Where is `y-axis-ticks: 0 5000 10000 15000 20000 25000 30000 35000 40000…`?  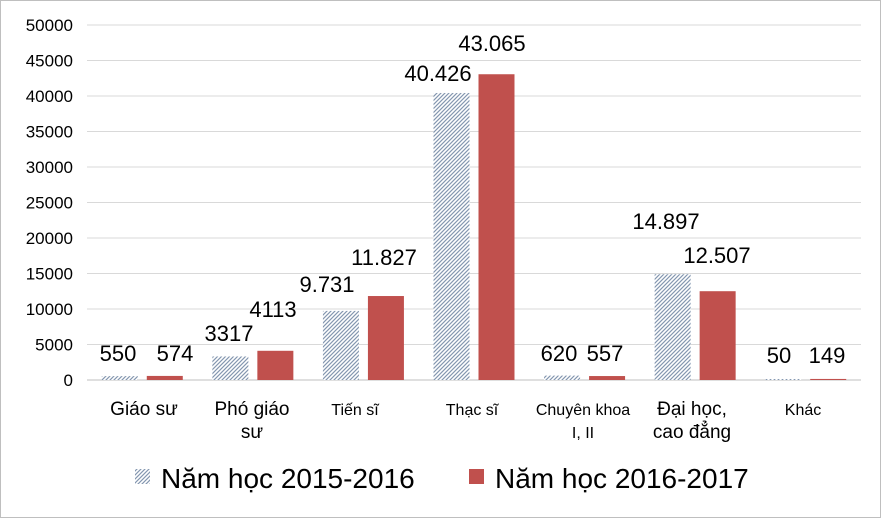
y-axis-ticks: 0 5000 10000 15000 20000 25000 30000 35000 40000… is located at coordinates (49, 203).